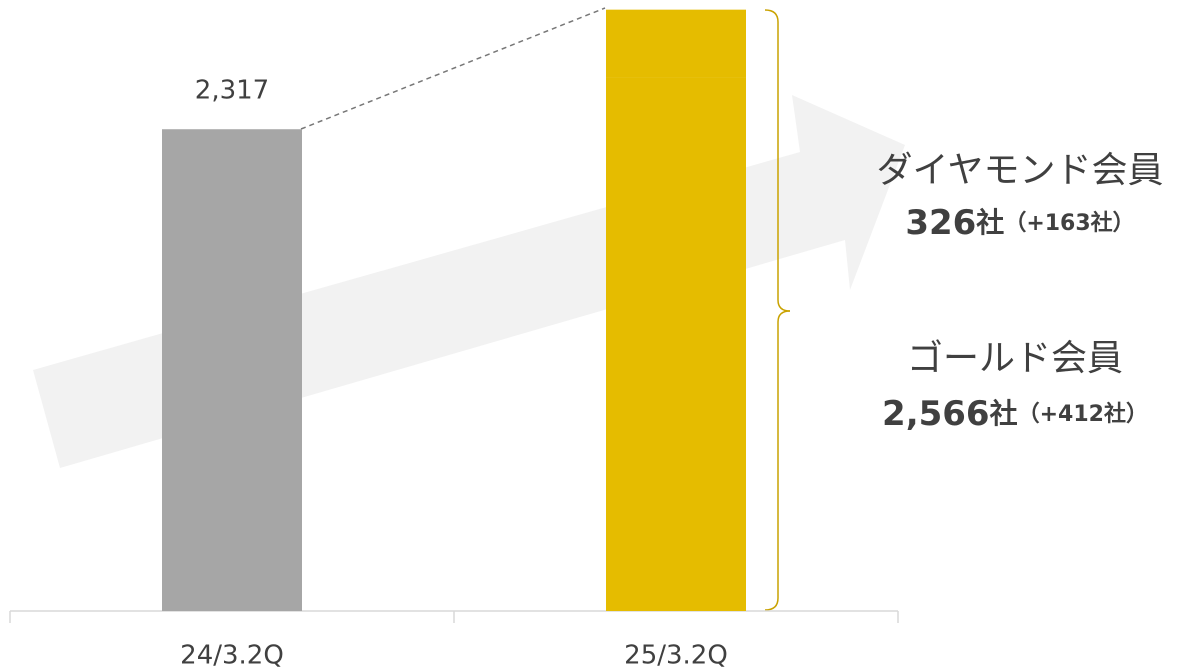  What do you see at coordinates (940, 223) in the screenshot?
I see `value-label: 326` at bounding box center [940, 223].